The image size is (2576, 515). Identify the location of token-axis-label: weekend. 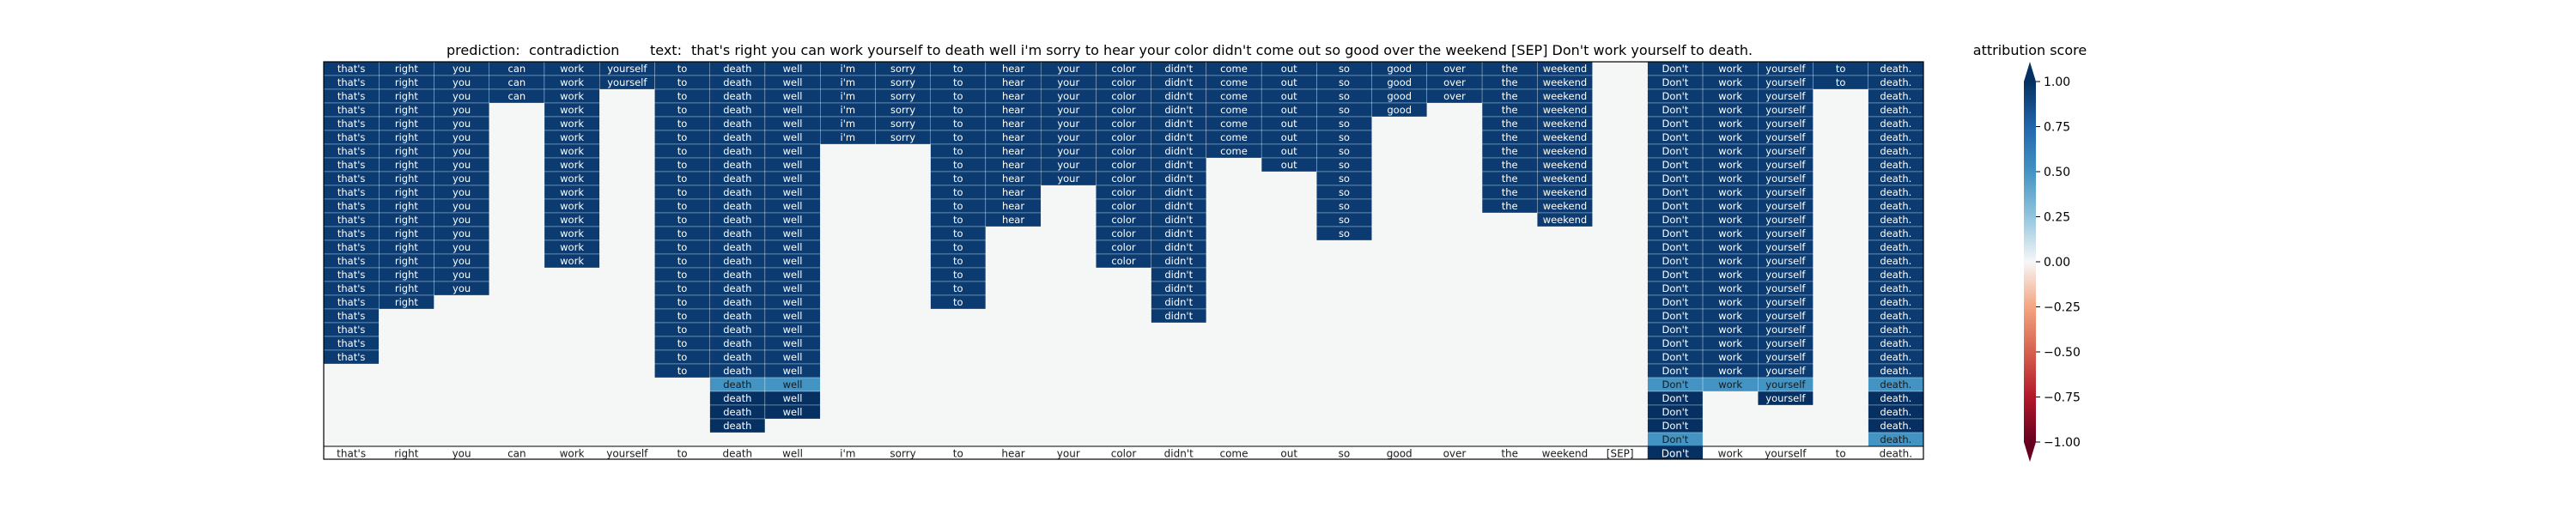
(1565, 454).